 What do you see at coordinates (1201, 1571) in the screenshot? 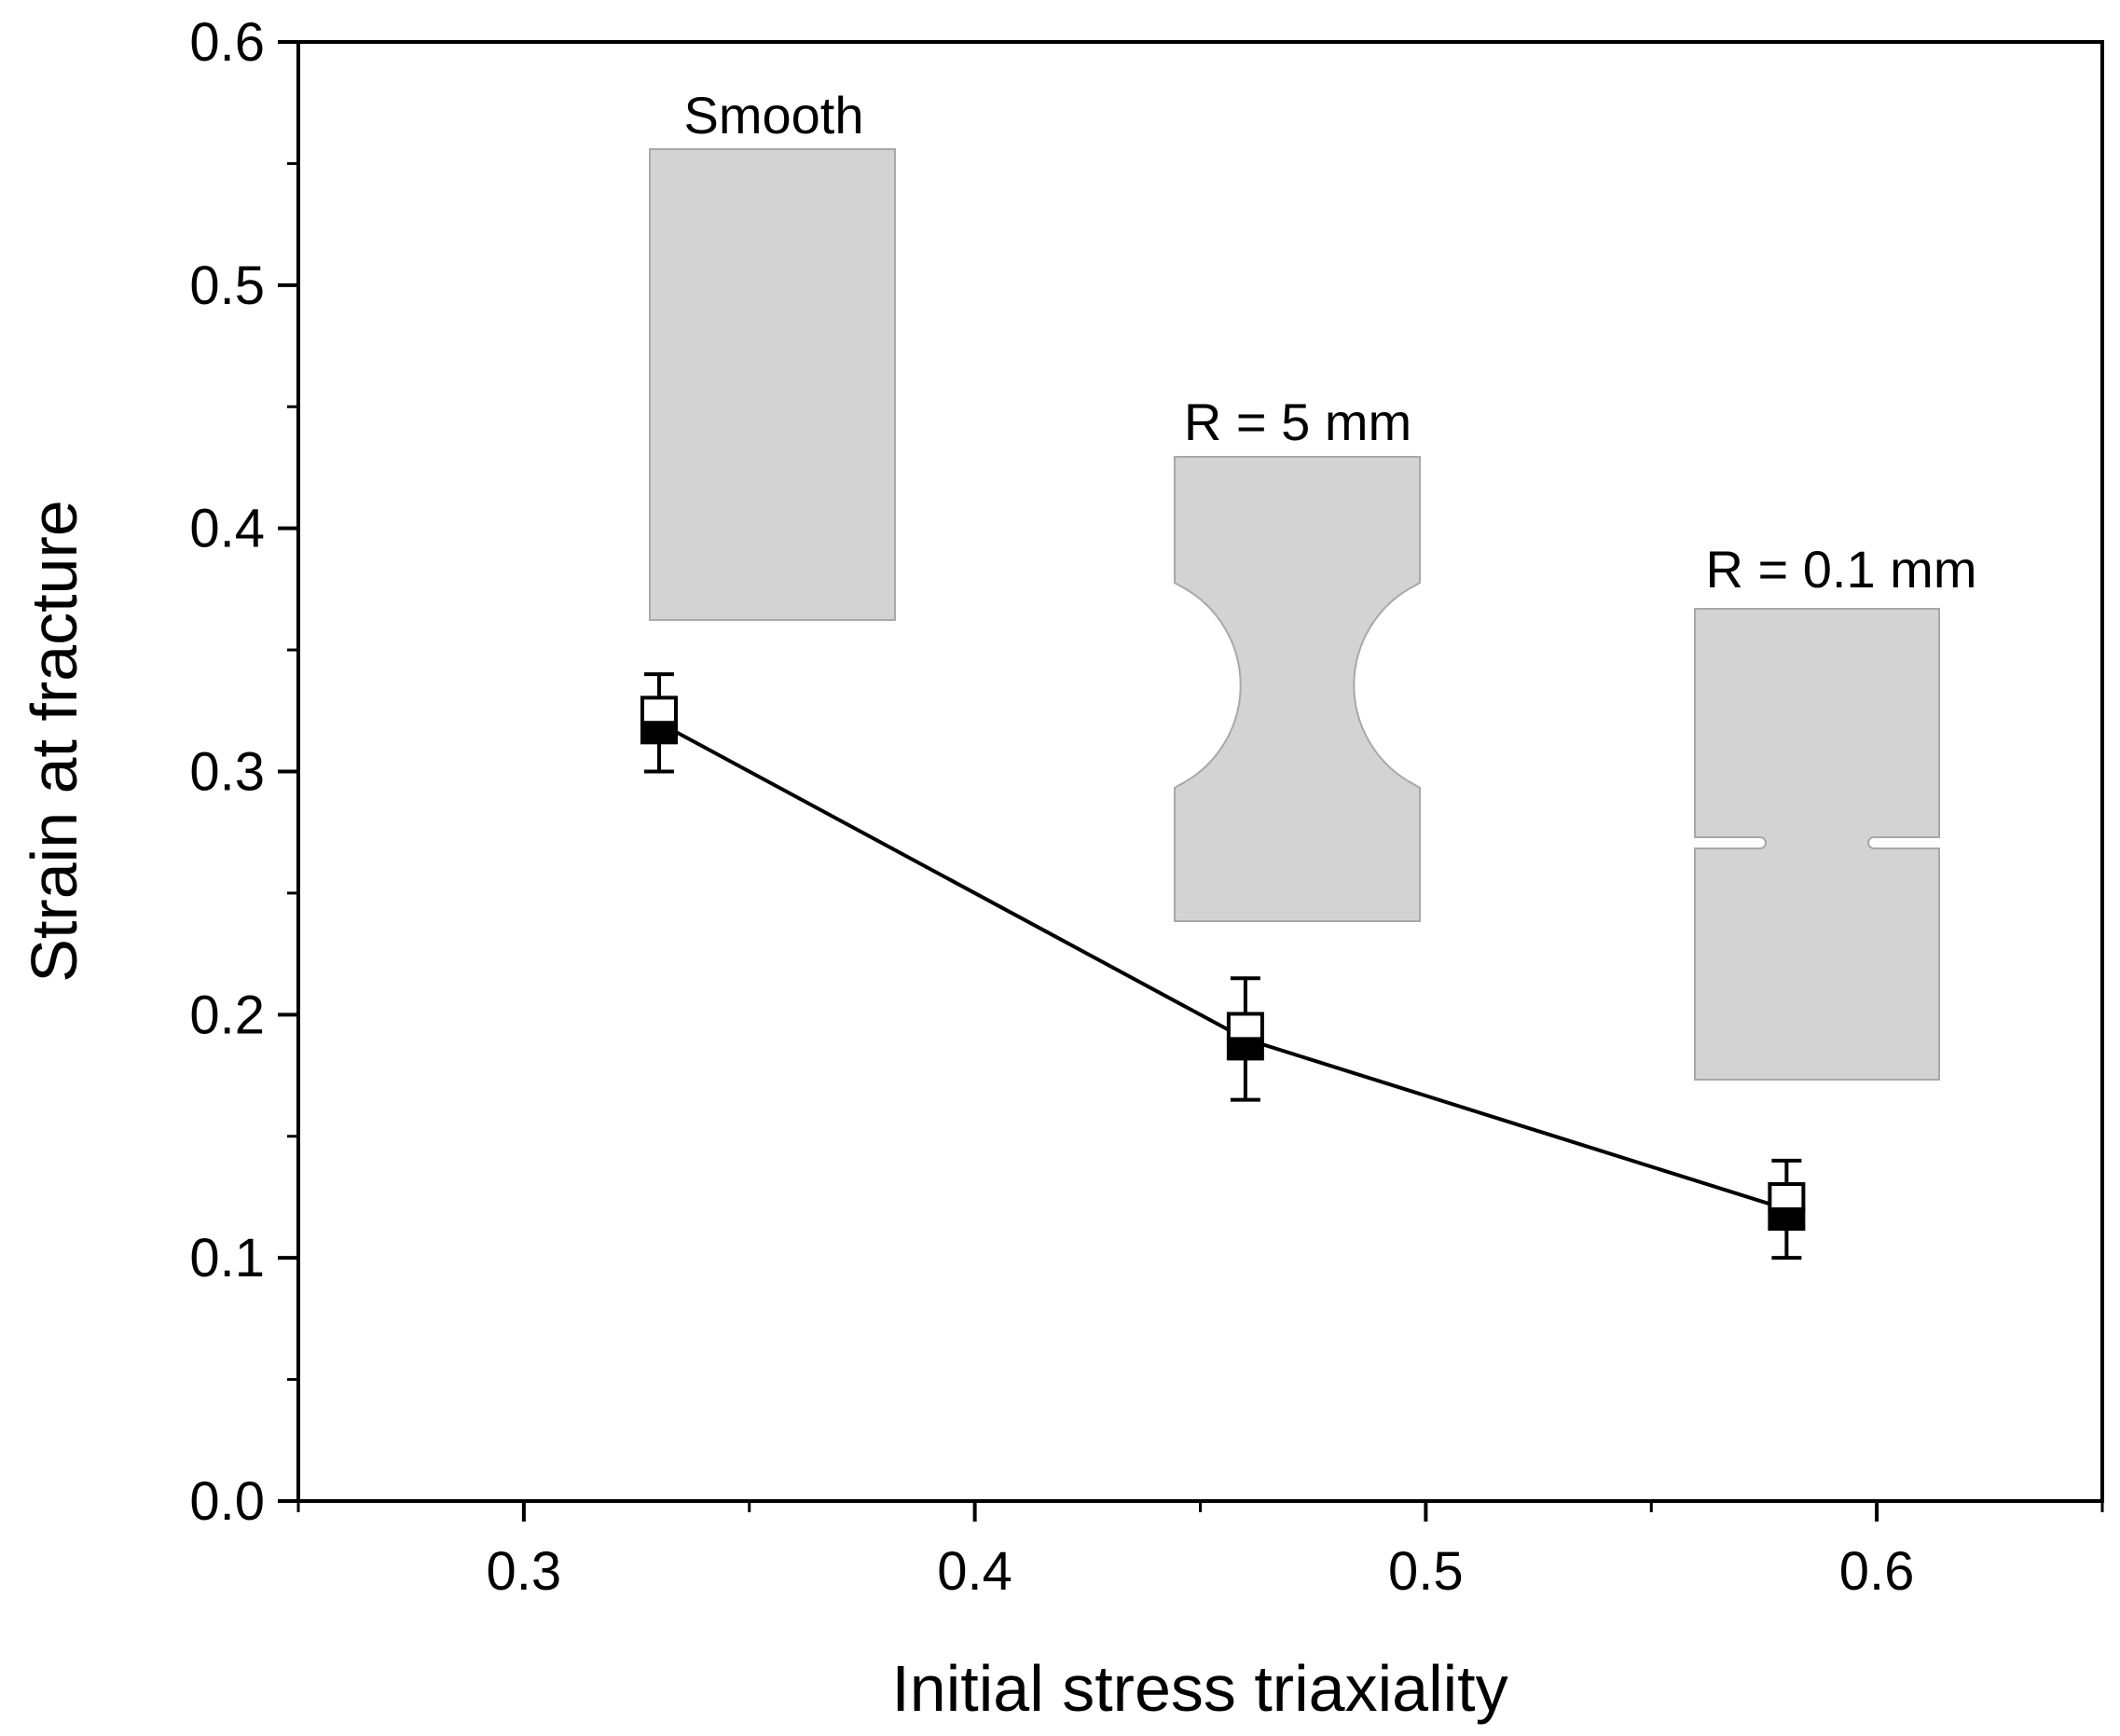
I see `x-tick-labels: 0.3 0.4 0.5 0.6` at bounding box center [1201, 1571].